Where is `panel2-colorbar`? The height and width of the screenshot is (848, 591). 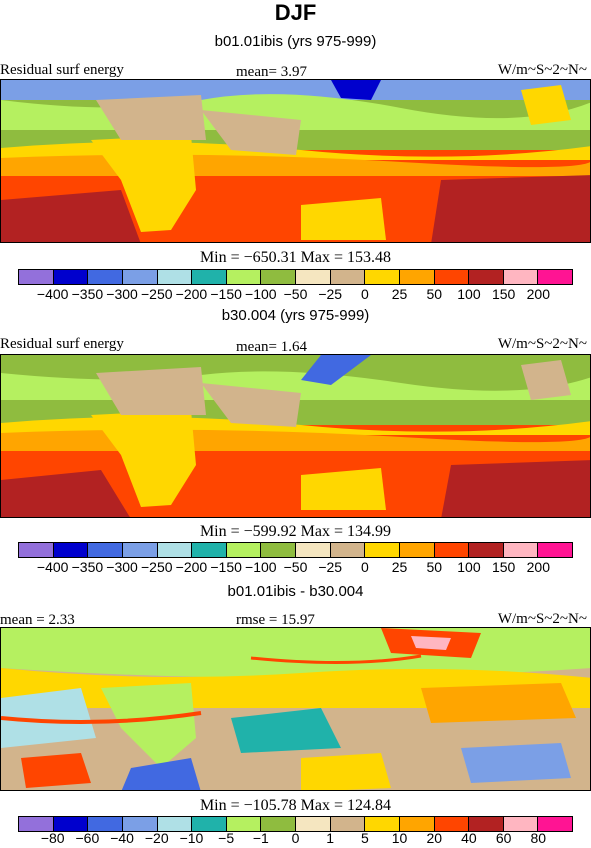 panel2-colorbar is located at coordinates (295, 550).